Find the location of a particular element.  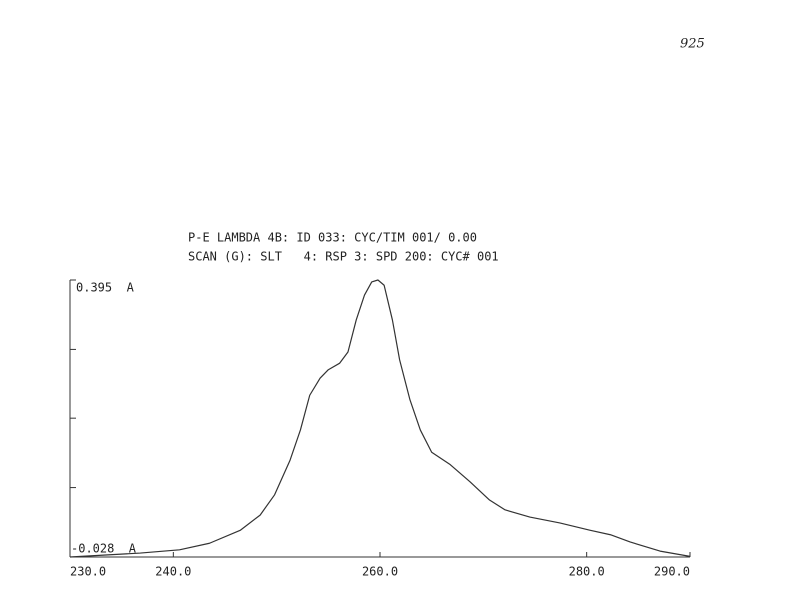

x-tick-label: 240.0 is located at coordinates (173, 572).